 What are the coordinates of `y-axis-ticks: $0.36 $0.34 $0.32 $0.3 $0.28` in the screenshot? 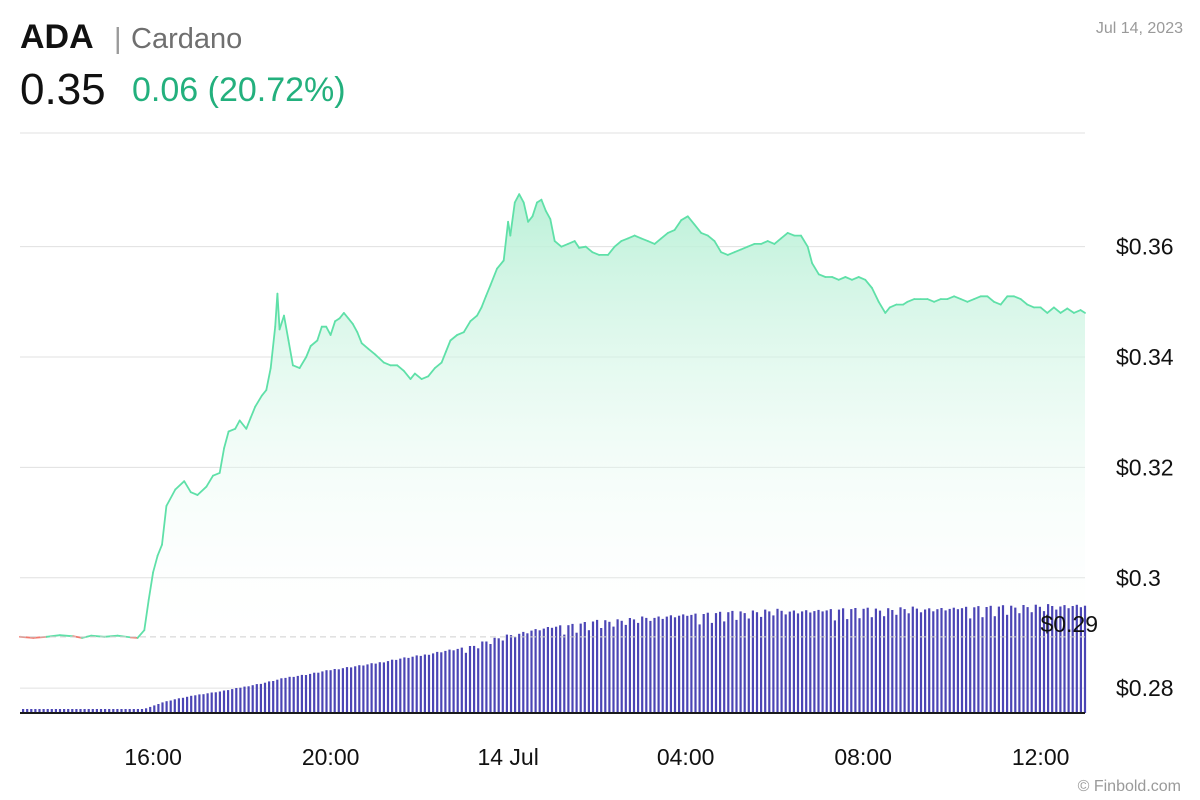 It's located at (1145, 468).